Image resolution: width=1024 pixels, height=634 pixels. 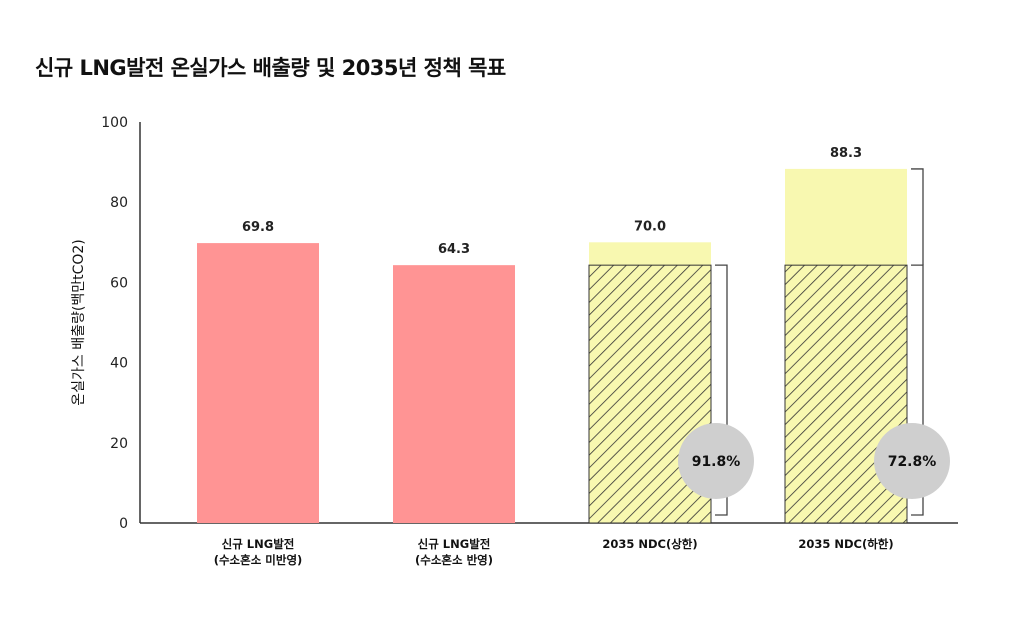 I want to click on y-tick-label: 100, so click(x=114, y=123).